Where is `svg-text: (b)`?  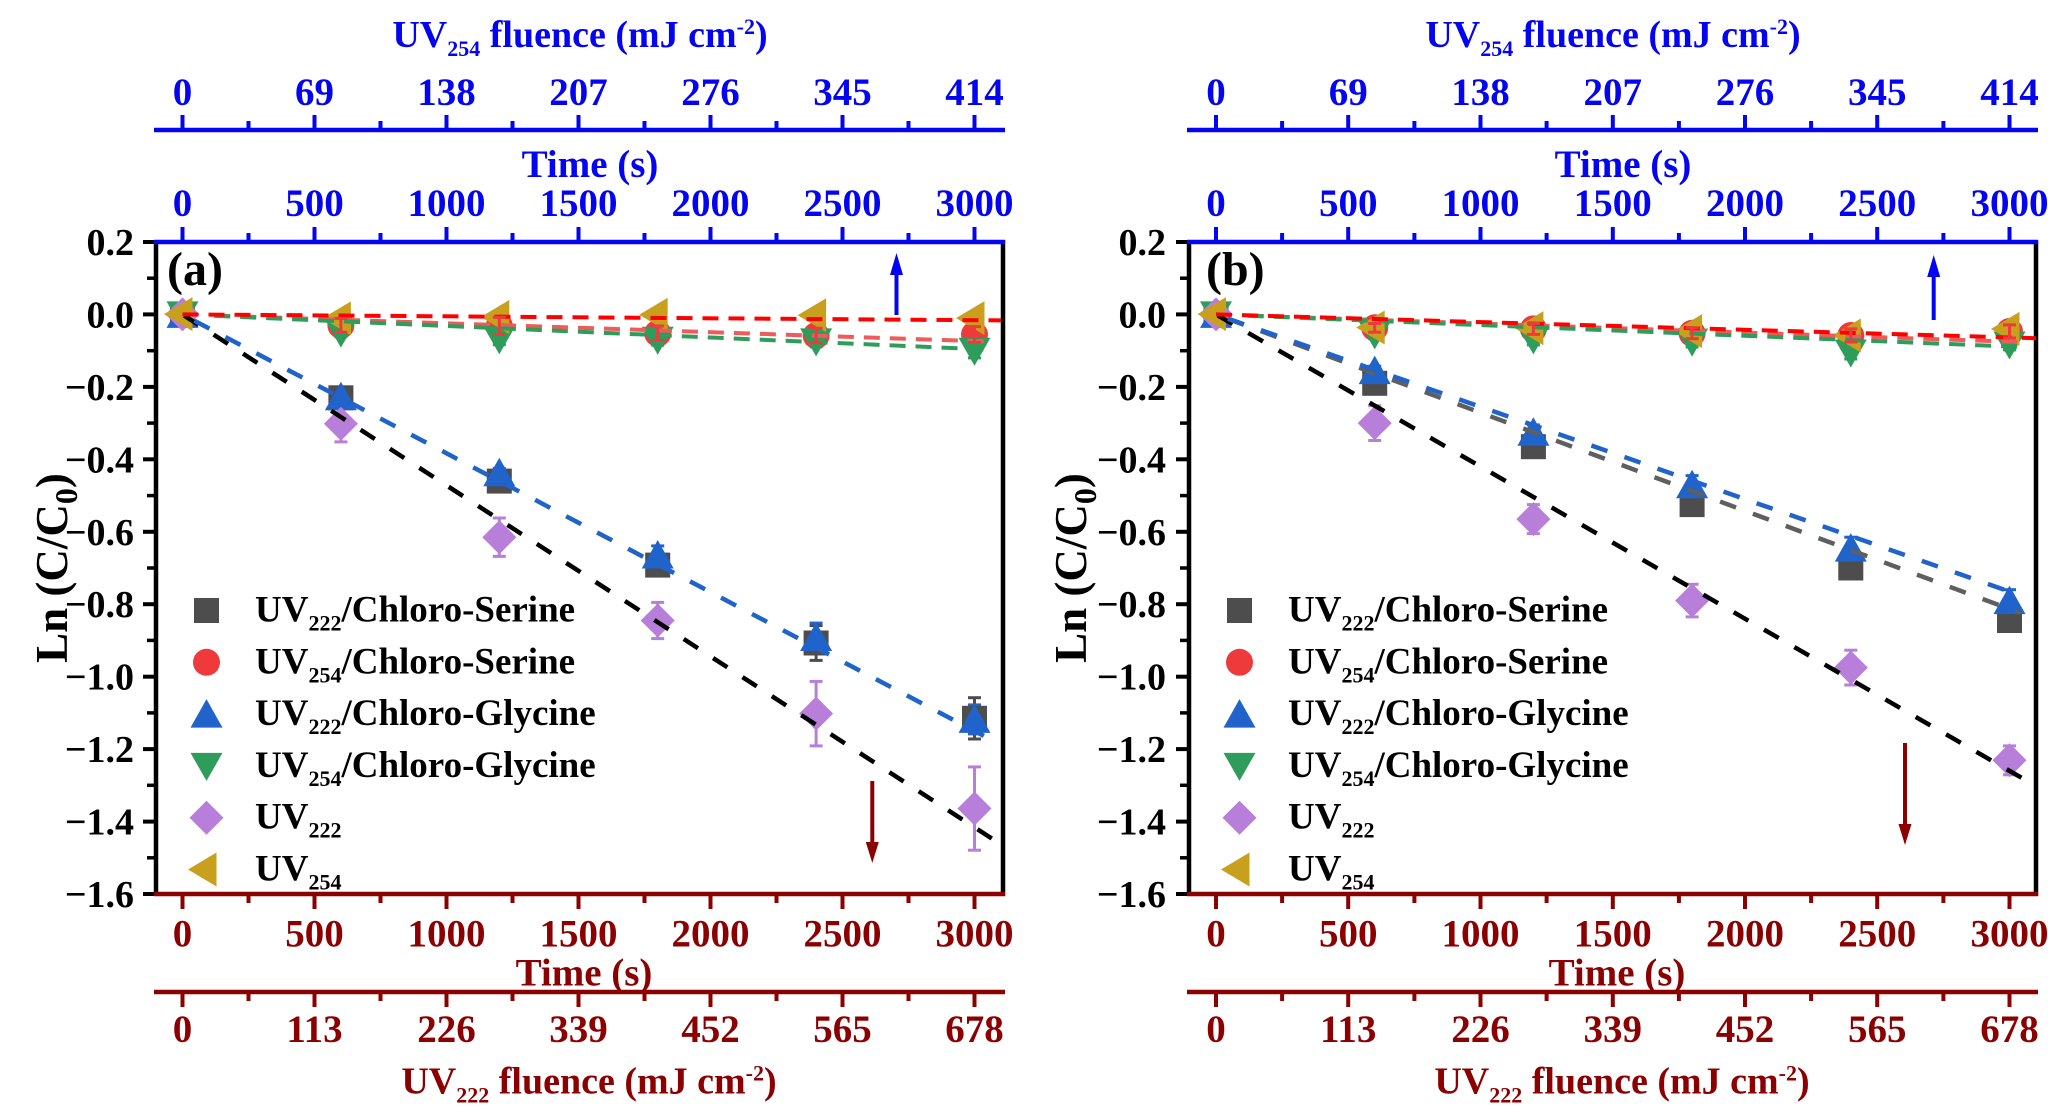 svg-text: (b) is located at coordinates (1235, 269).